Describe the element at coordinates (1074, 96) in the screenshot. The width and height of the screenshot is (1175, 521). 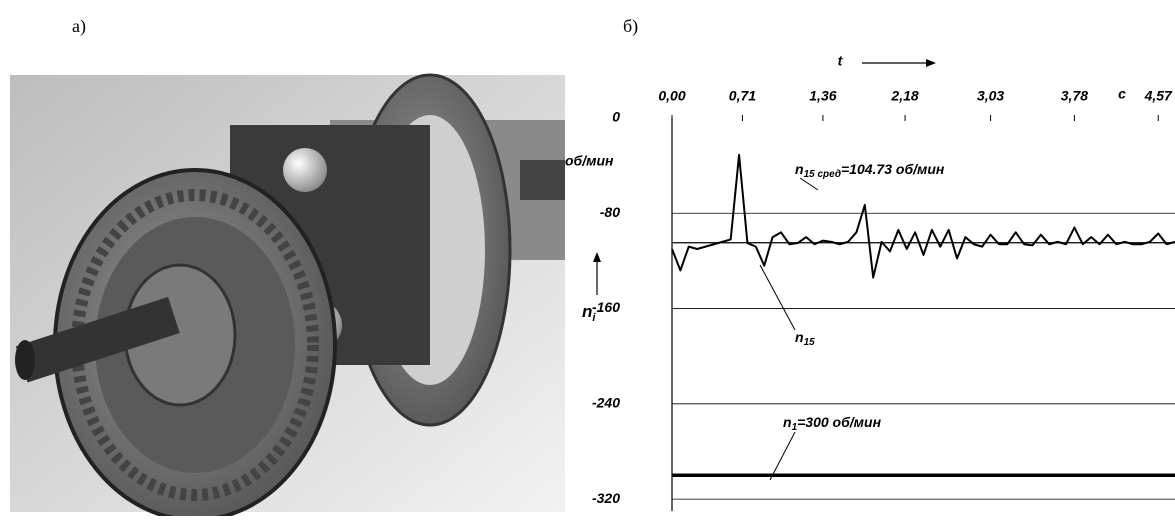
I see `x-tick-label: 3,78` at that location.